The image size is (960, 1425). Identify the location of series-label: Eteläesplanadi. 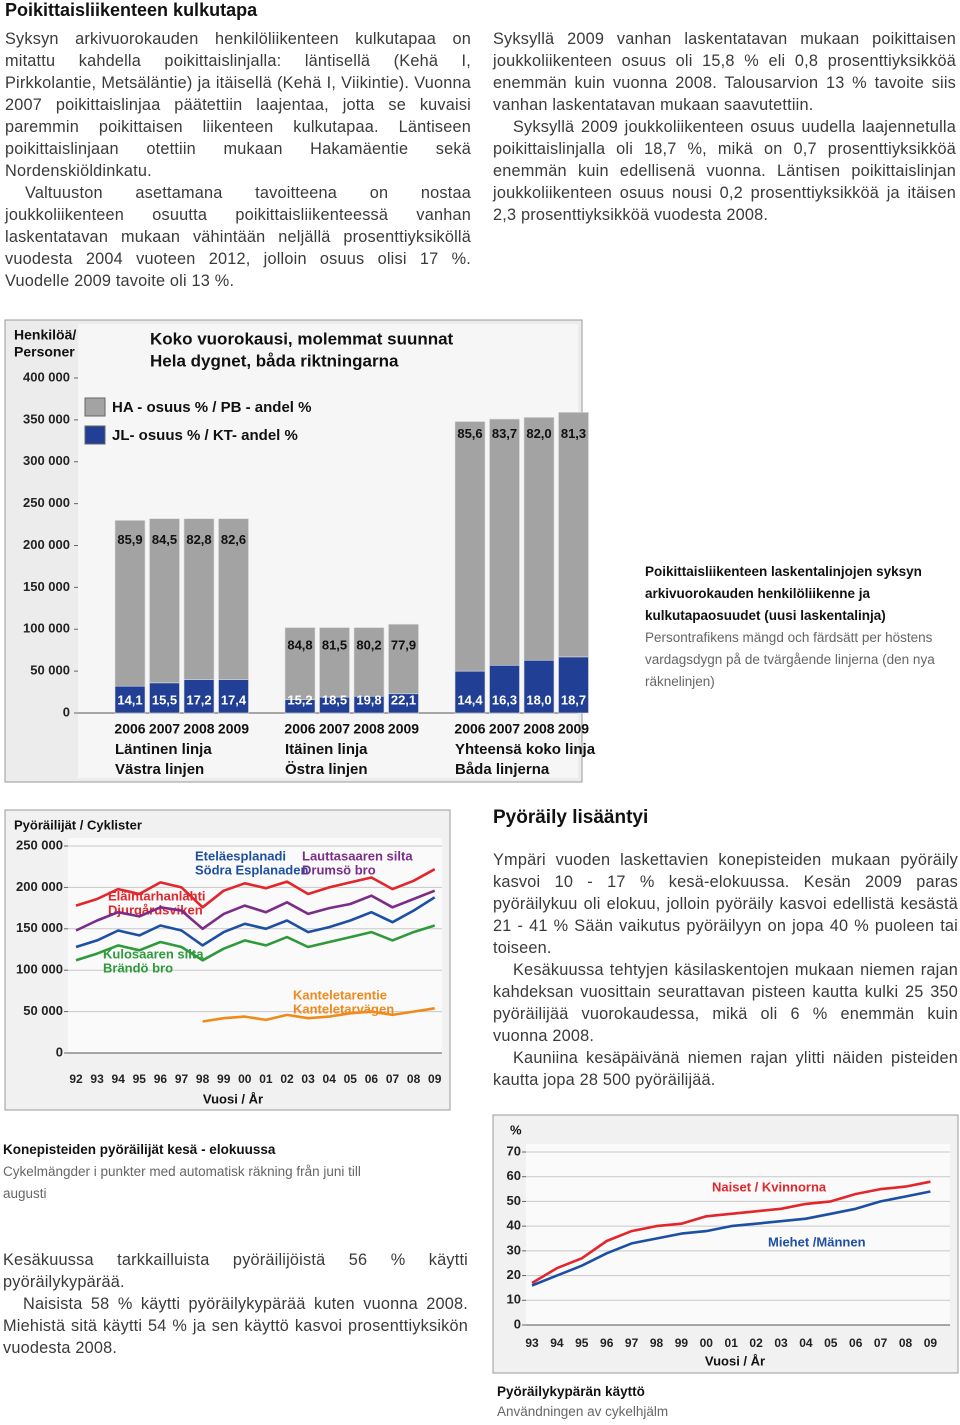
(240, 855).